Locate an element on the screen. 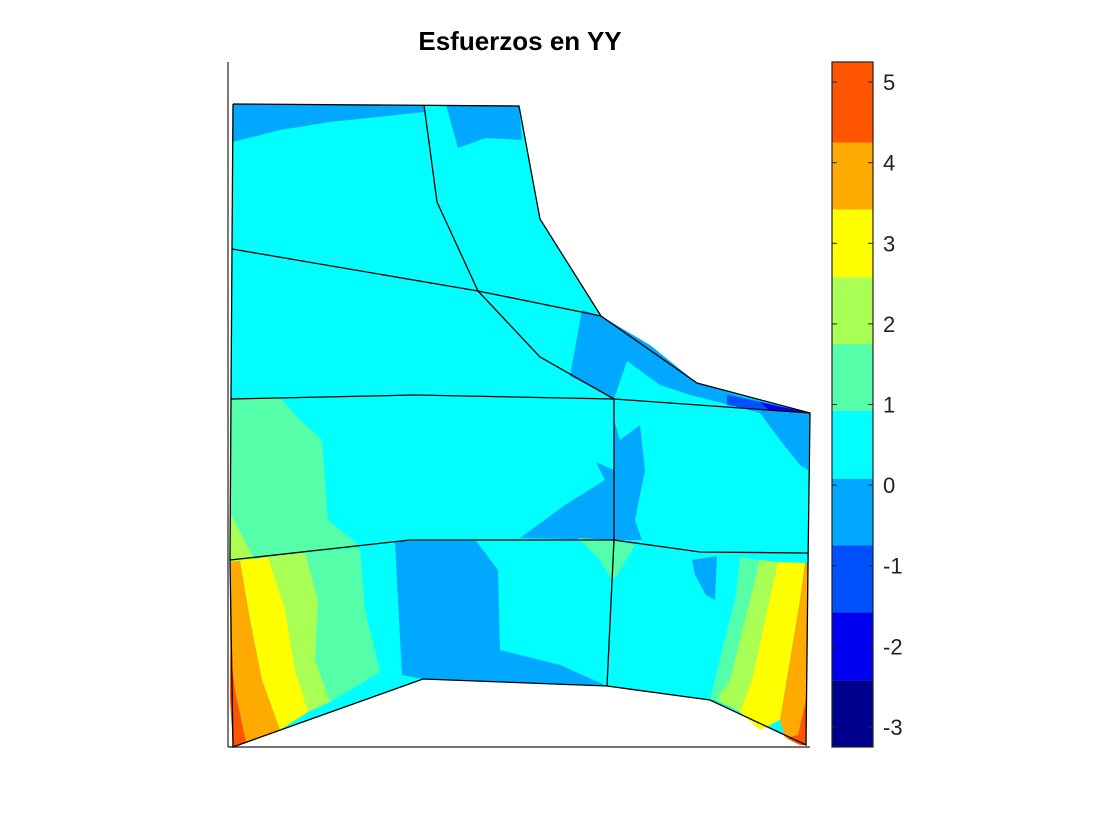 Image resolution: width=1120 pixels, height=840 pixels. colorbar-tick-label: -2 is located at coordinates (893, 646).